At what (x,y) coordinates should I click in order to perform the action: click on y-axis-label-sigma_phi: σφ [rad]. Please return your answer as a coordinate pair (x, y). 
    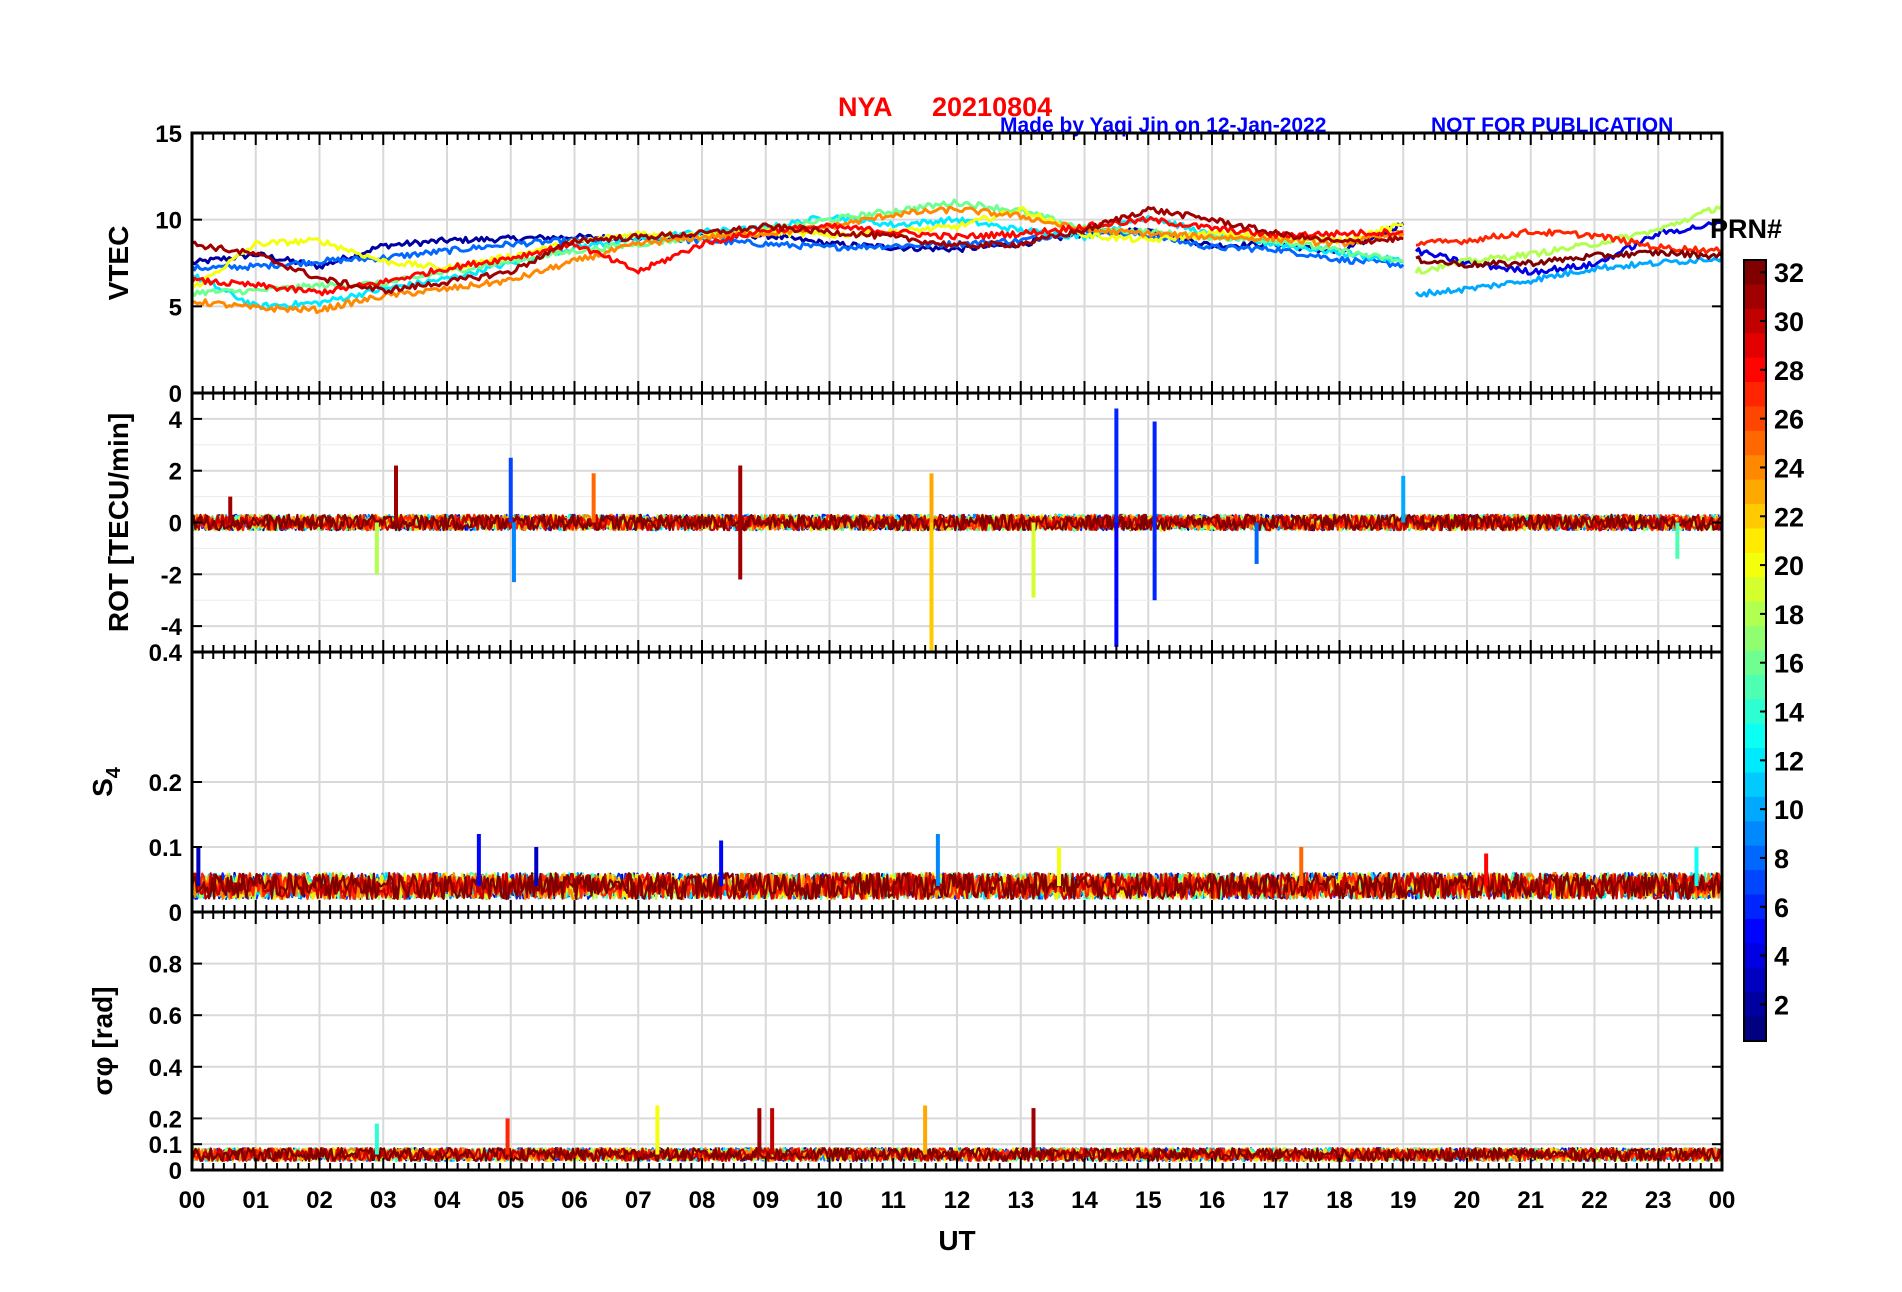
    Looking at the image, I should click on (102, 1040).